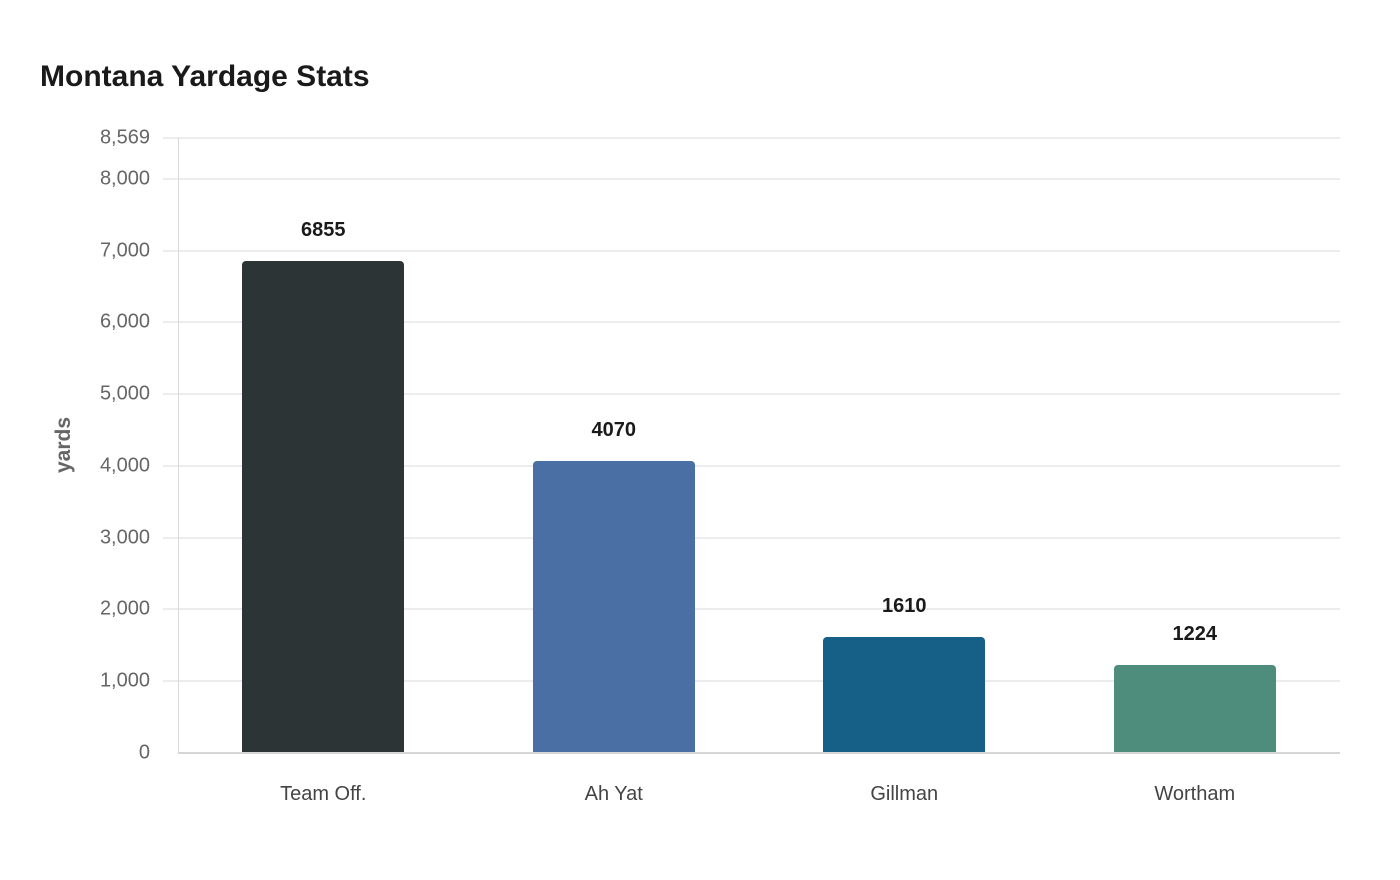 The image size is (1400, 880). I want to click on bar-team-off, so click(323, 507).